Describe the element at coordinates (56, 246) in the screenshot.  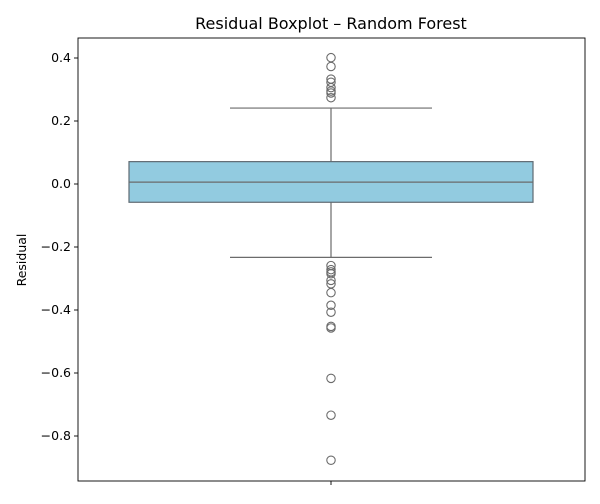
I see `y-tick-label: −0.2` at that location.